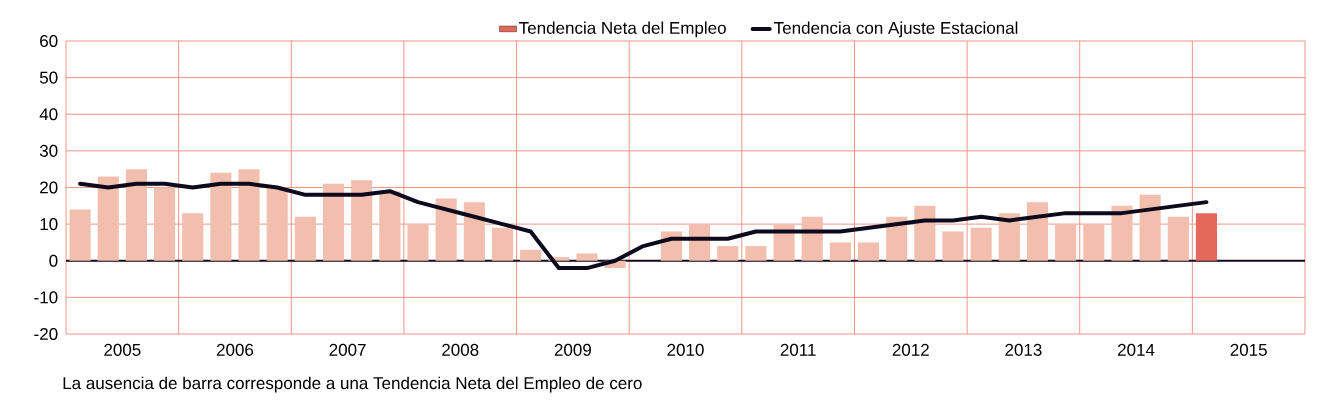 This screenshot has height=403, width=1327. What do you see at coordinates (352, 384) in the screenshot?
I see `text: La ausencia de barra corresponde a una Tendencia Neta del Empleo de cero` at bounding box center [352, 384].